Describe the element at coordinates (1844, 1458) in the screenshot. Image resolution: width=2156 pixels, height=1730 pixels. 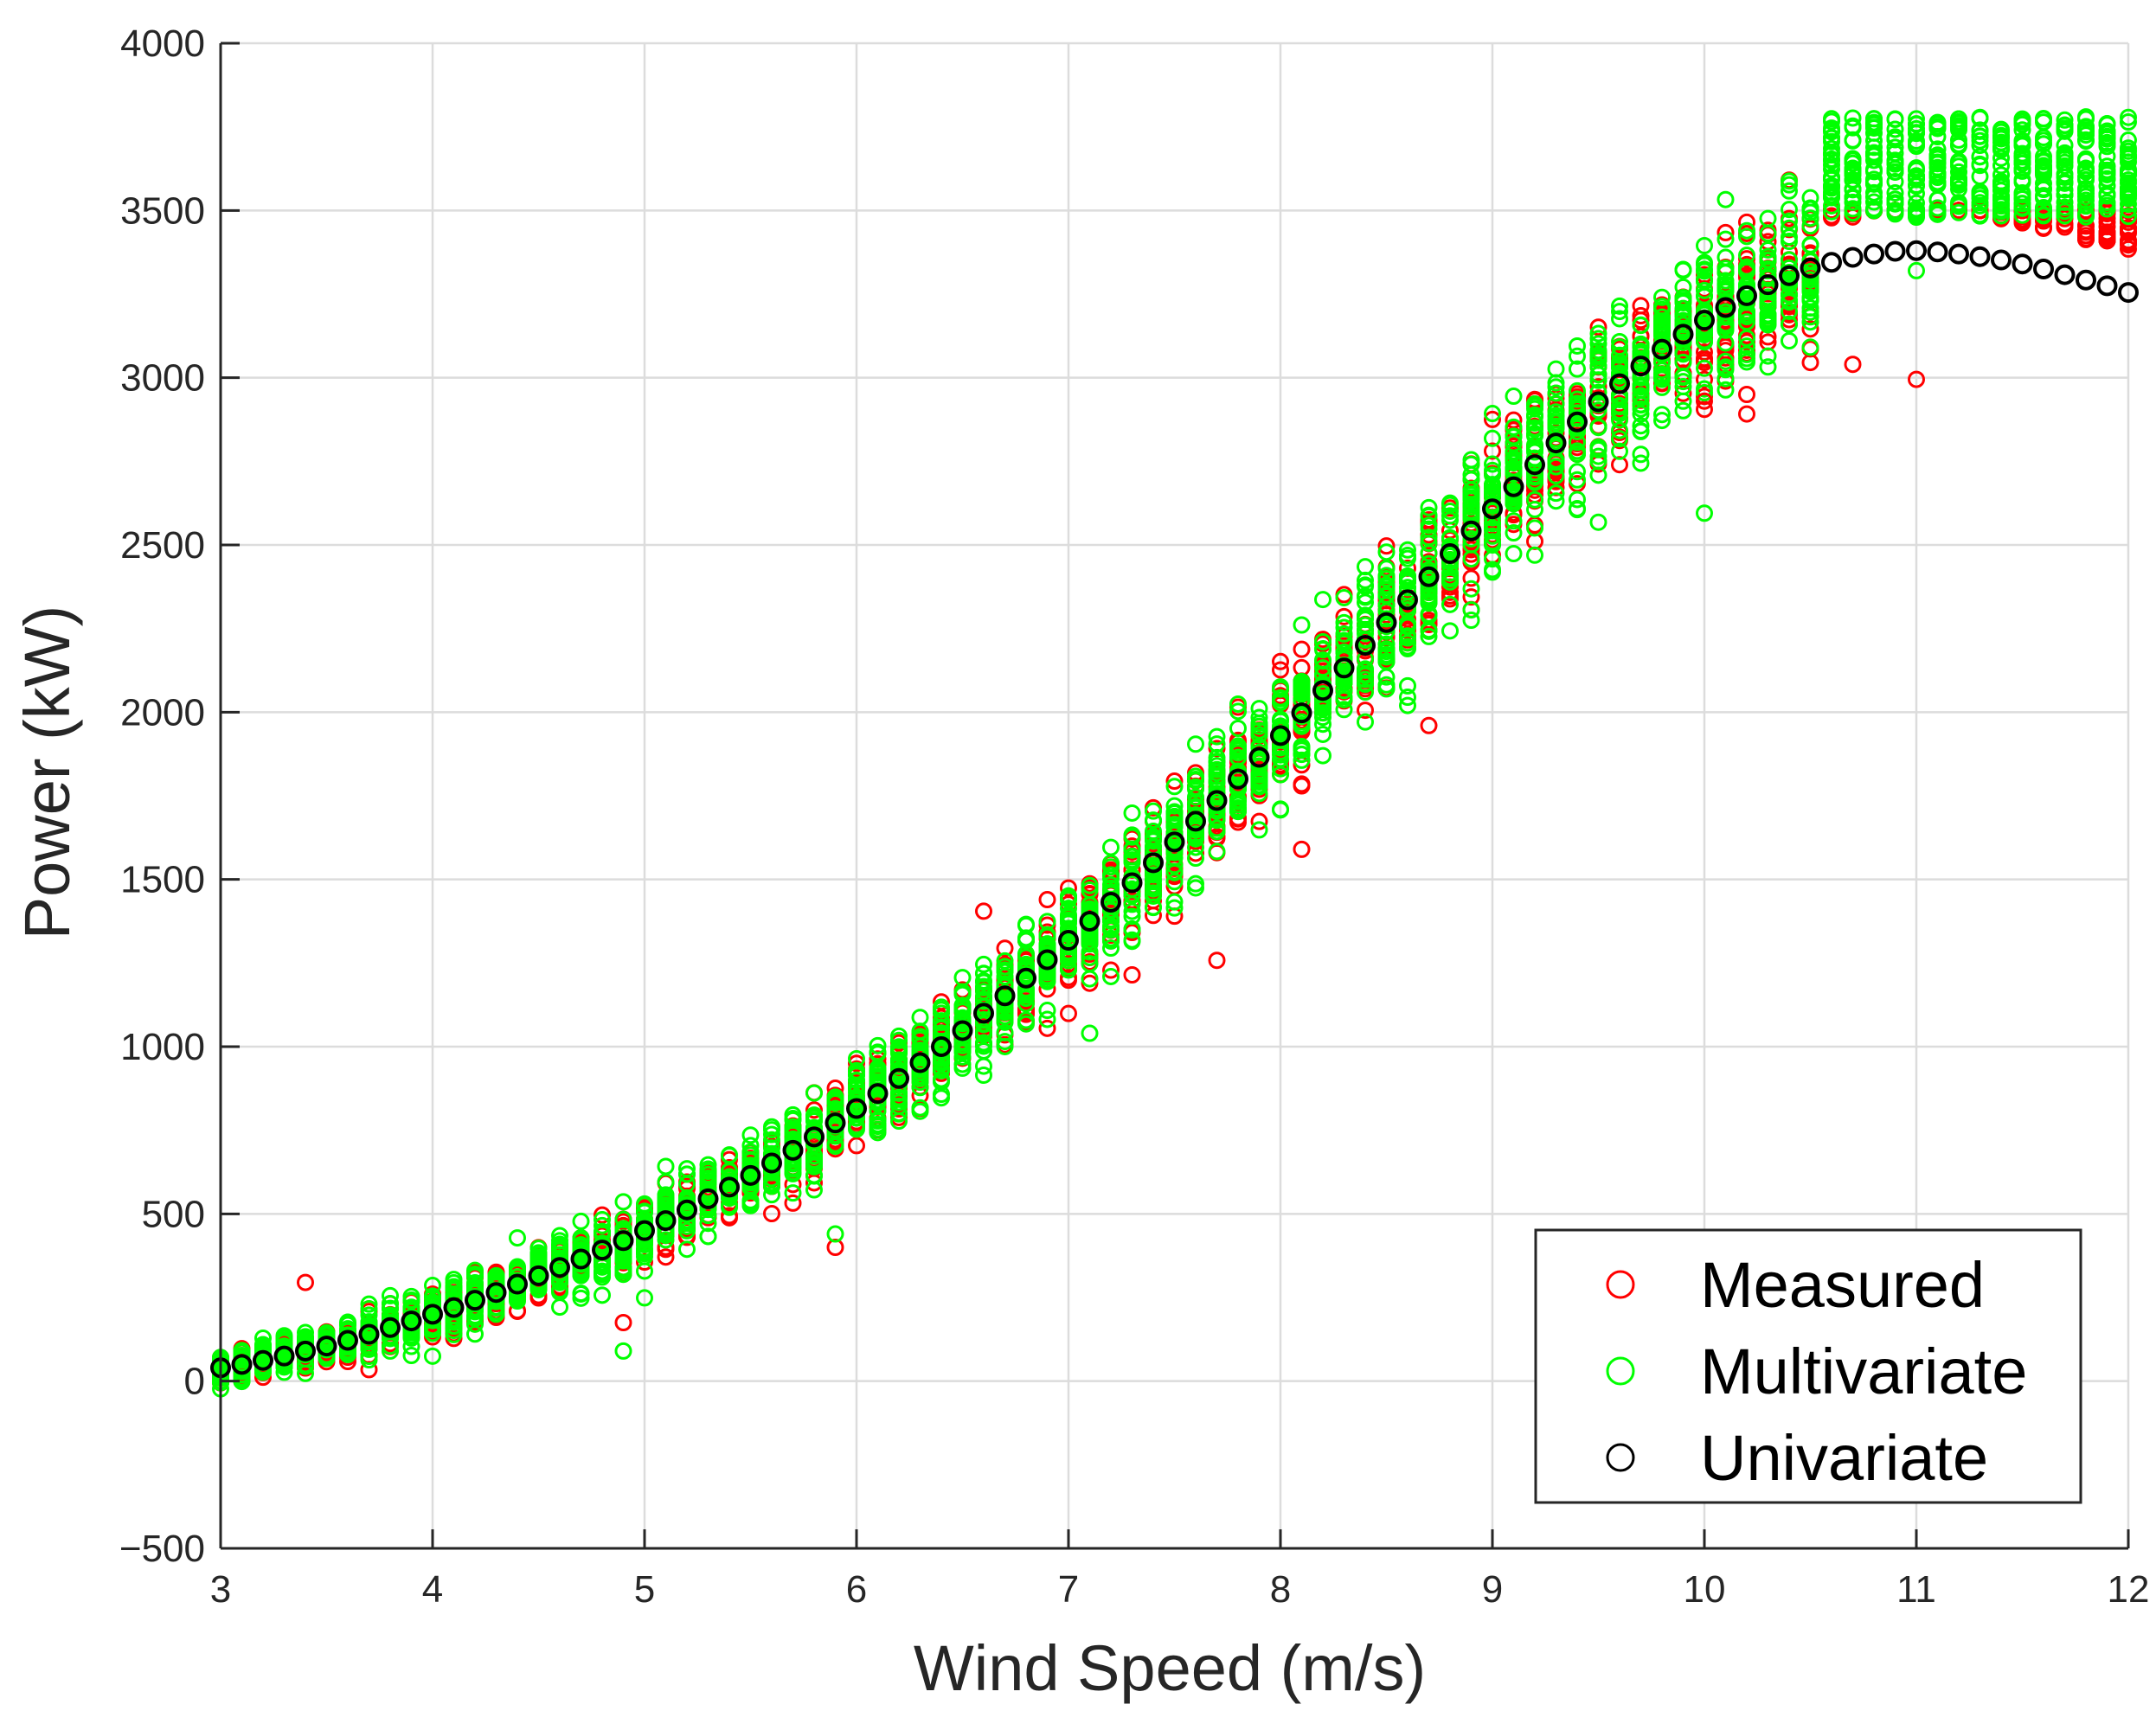
I see `legend-label: Univariate` at that location.